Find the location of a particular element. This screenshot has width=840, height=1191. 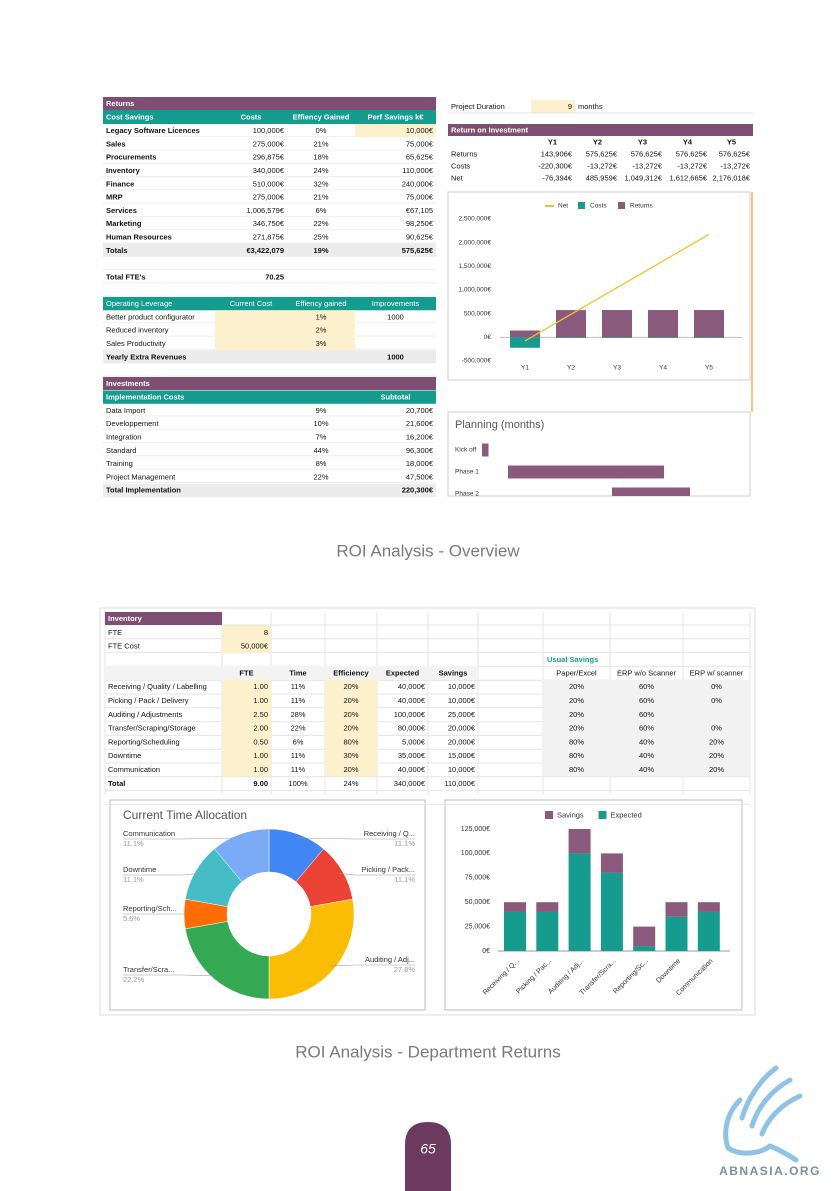

cell: 576,625€ is located at coordinates (735, 153).